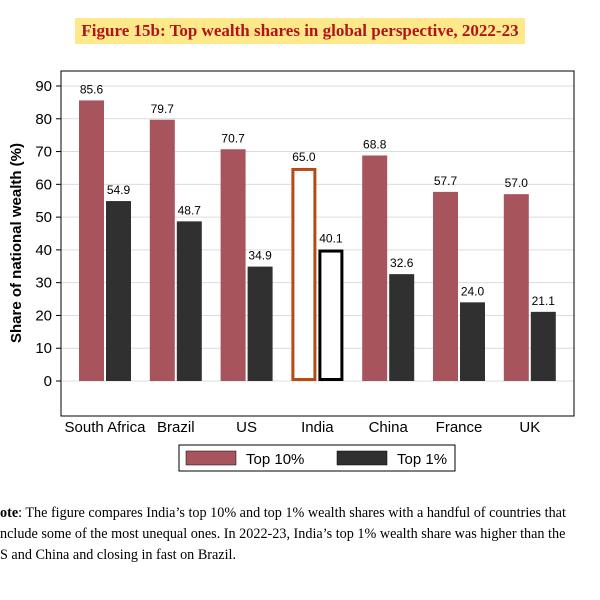  What do you see at coordinates (317, 458) in the screenshot?
I see `legend: Top 10% Top 1%` at bounding box center [317, 458].